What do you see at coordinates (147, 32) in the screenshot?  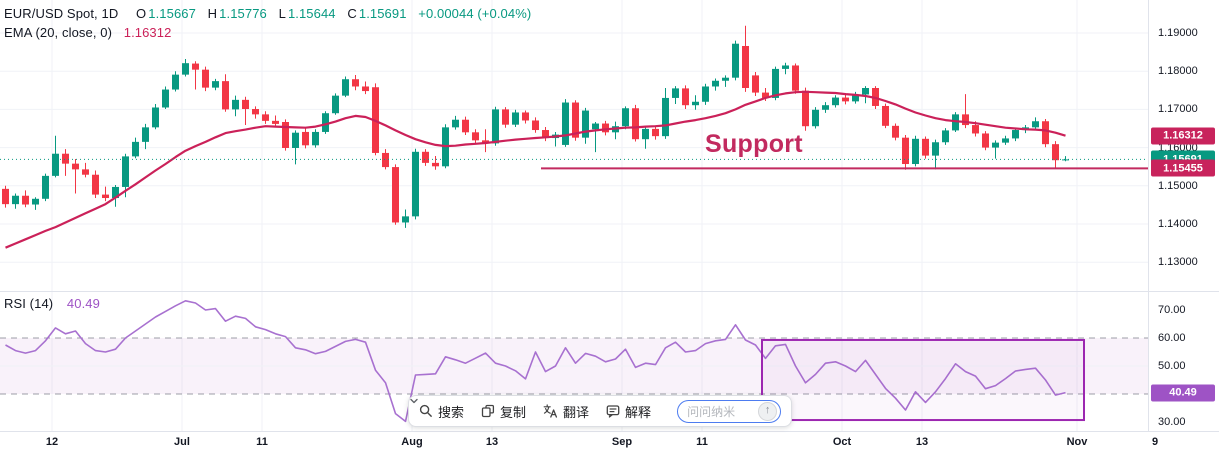 I see `ema-value: 1.16312` at bounding box center [147, 32].